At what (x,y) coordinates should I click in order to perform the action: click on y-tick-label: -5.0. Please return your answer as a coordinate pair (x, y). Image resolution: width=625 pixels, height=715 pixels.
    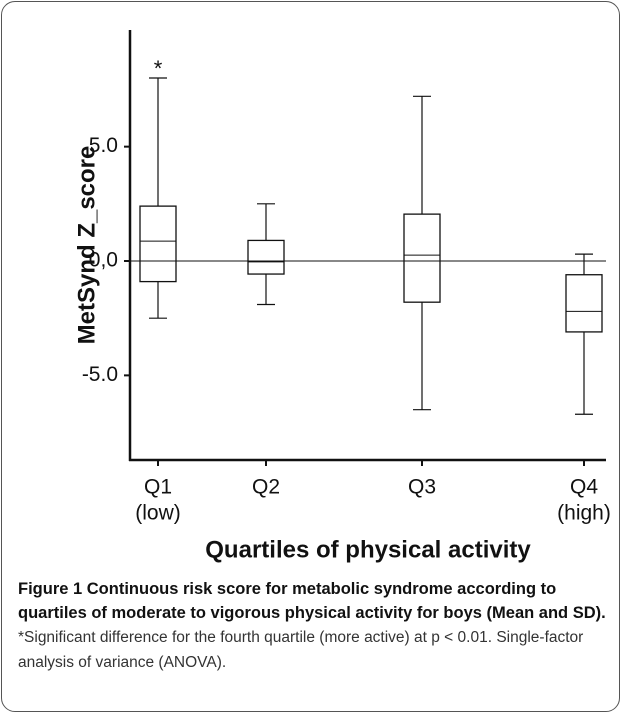
    Looking at the image, I should click on (100, 374).